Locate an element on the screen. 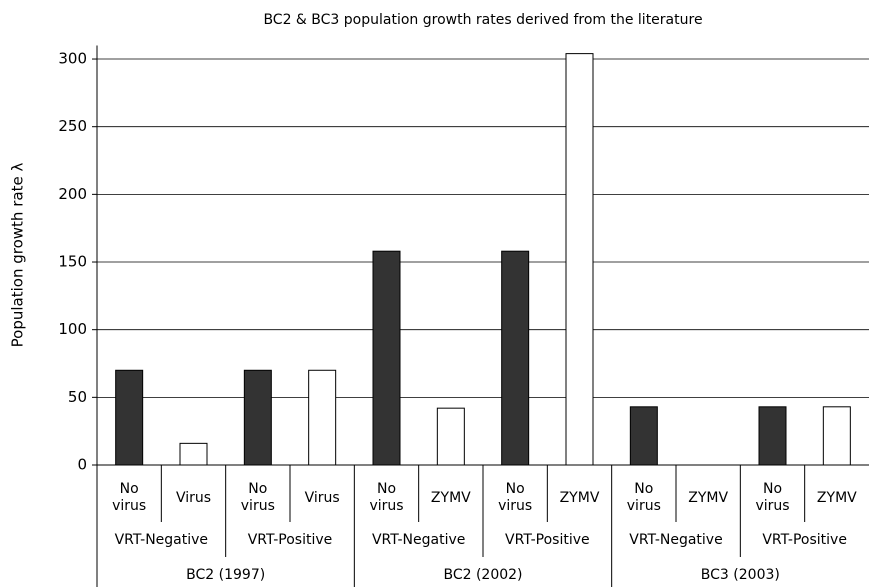 The image size is (869, 587). group-label: BC3 (2003) is located at coordinates (740, 574).